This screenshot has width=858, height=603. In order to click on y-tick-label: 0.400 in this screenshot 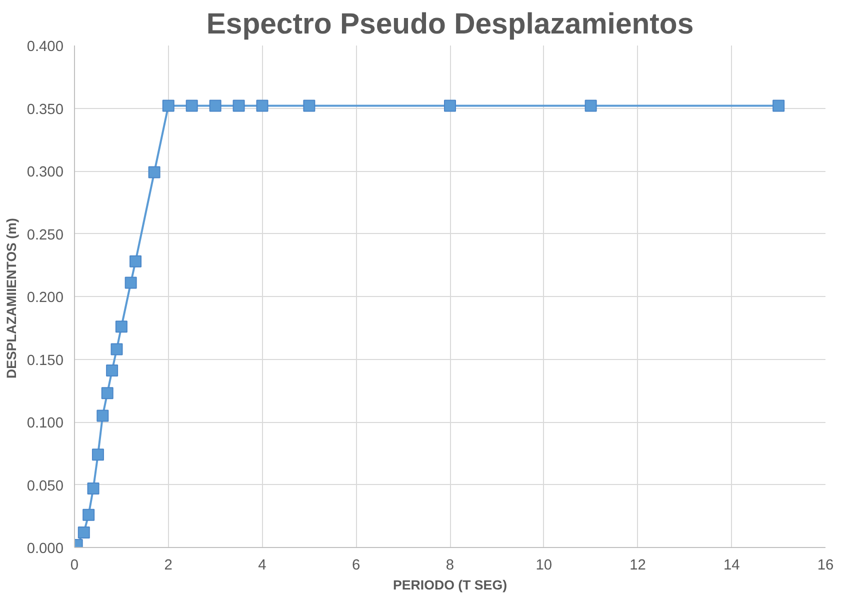, I will do `click(45, 47)`.